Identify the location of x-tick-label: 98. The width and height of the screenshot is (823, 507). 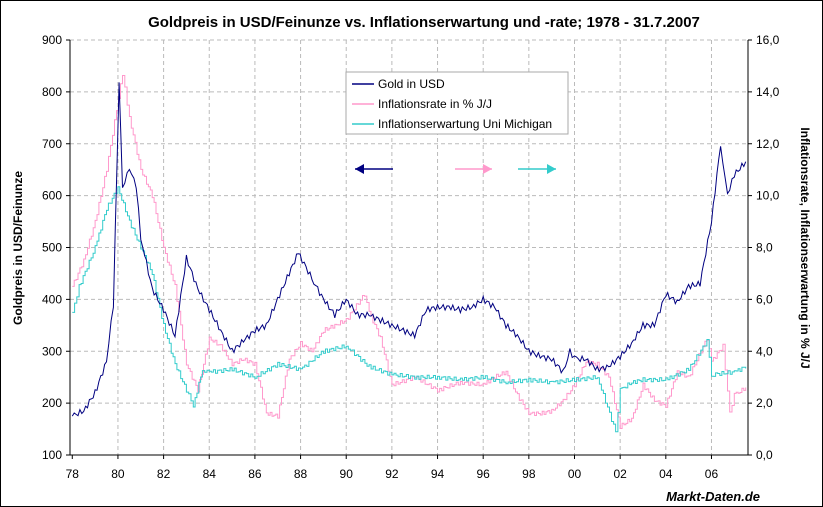
(529, 474).